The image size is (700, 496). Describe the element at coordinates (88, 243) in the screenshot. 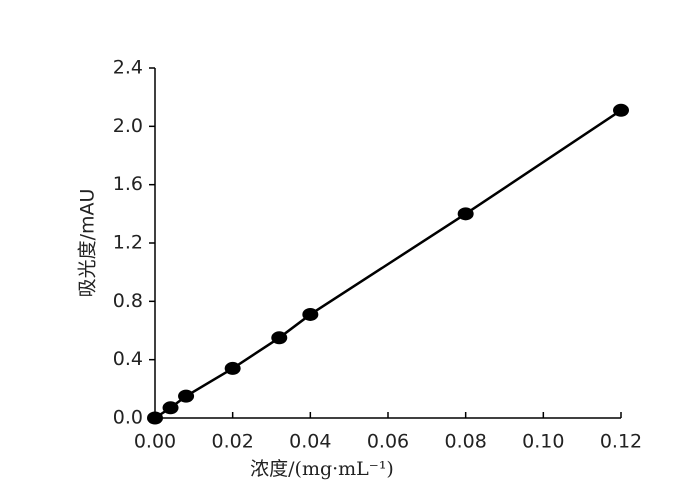

I see `y-axis-label: 吸光度/mAU` at that location.